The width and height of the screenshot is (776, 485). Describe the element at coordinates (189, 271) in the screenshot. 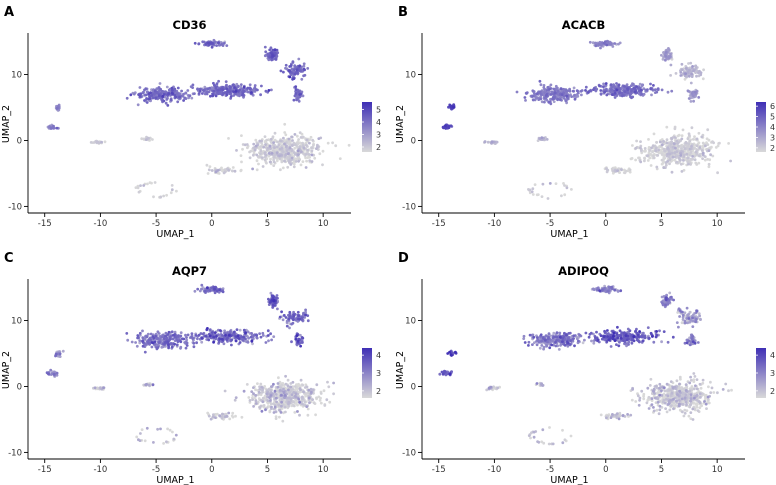

I see `plot-title: AQP7` at that location.